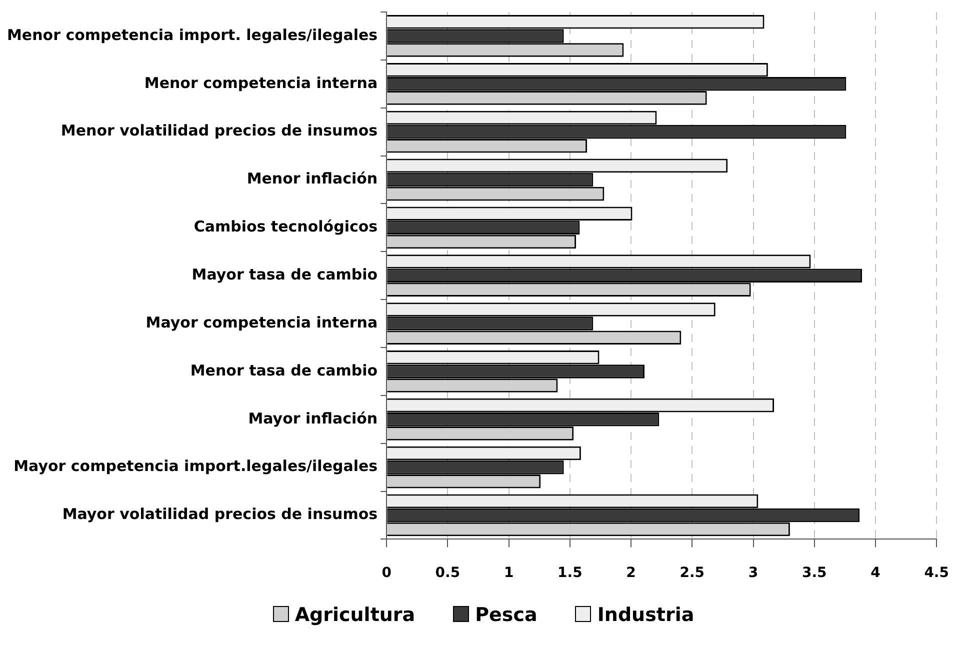 The image size is (967, 648). I want to click on x-tick-label: 0.5, so click(447, 573).